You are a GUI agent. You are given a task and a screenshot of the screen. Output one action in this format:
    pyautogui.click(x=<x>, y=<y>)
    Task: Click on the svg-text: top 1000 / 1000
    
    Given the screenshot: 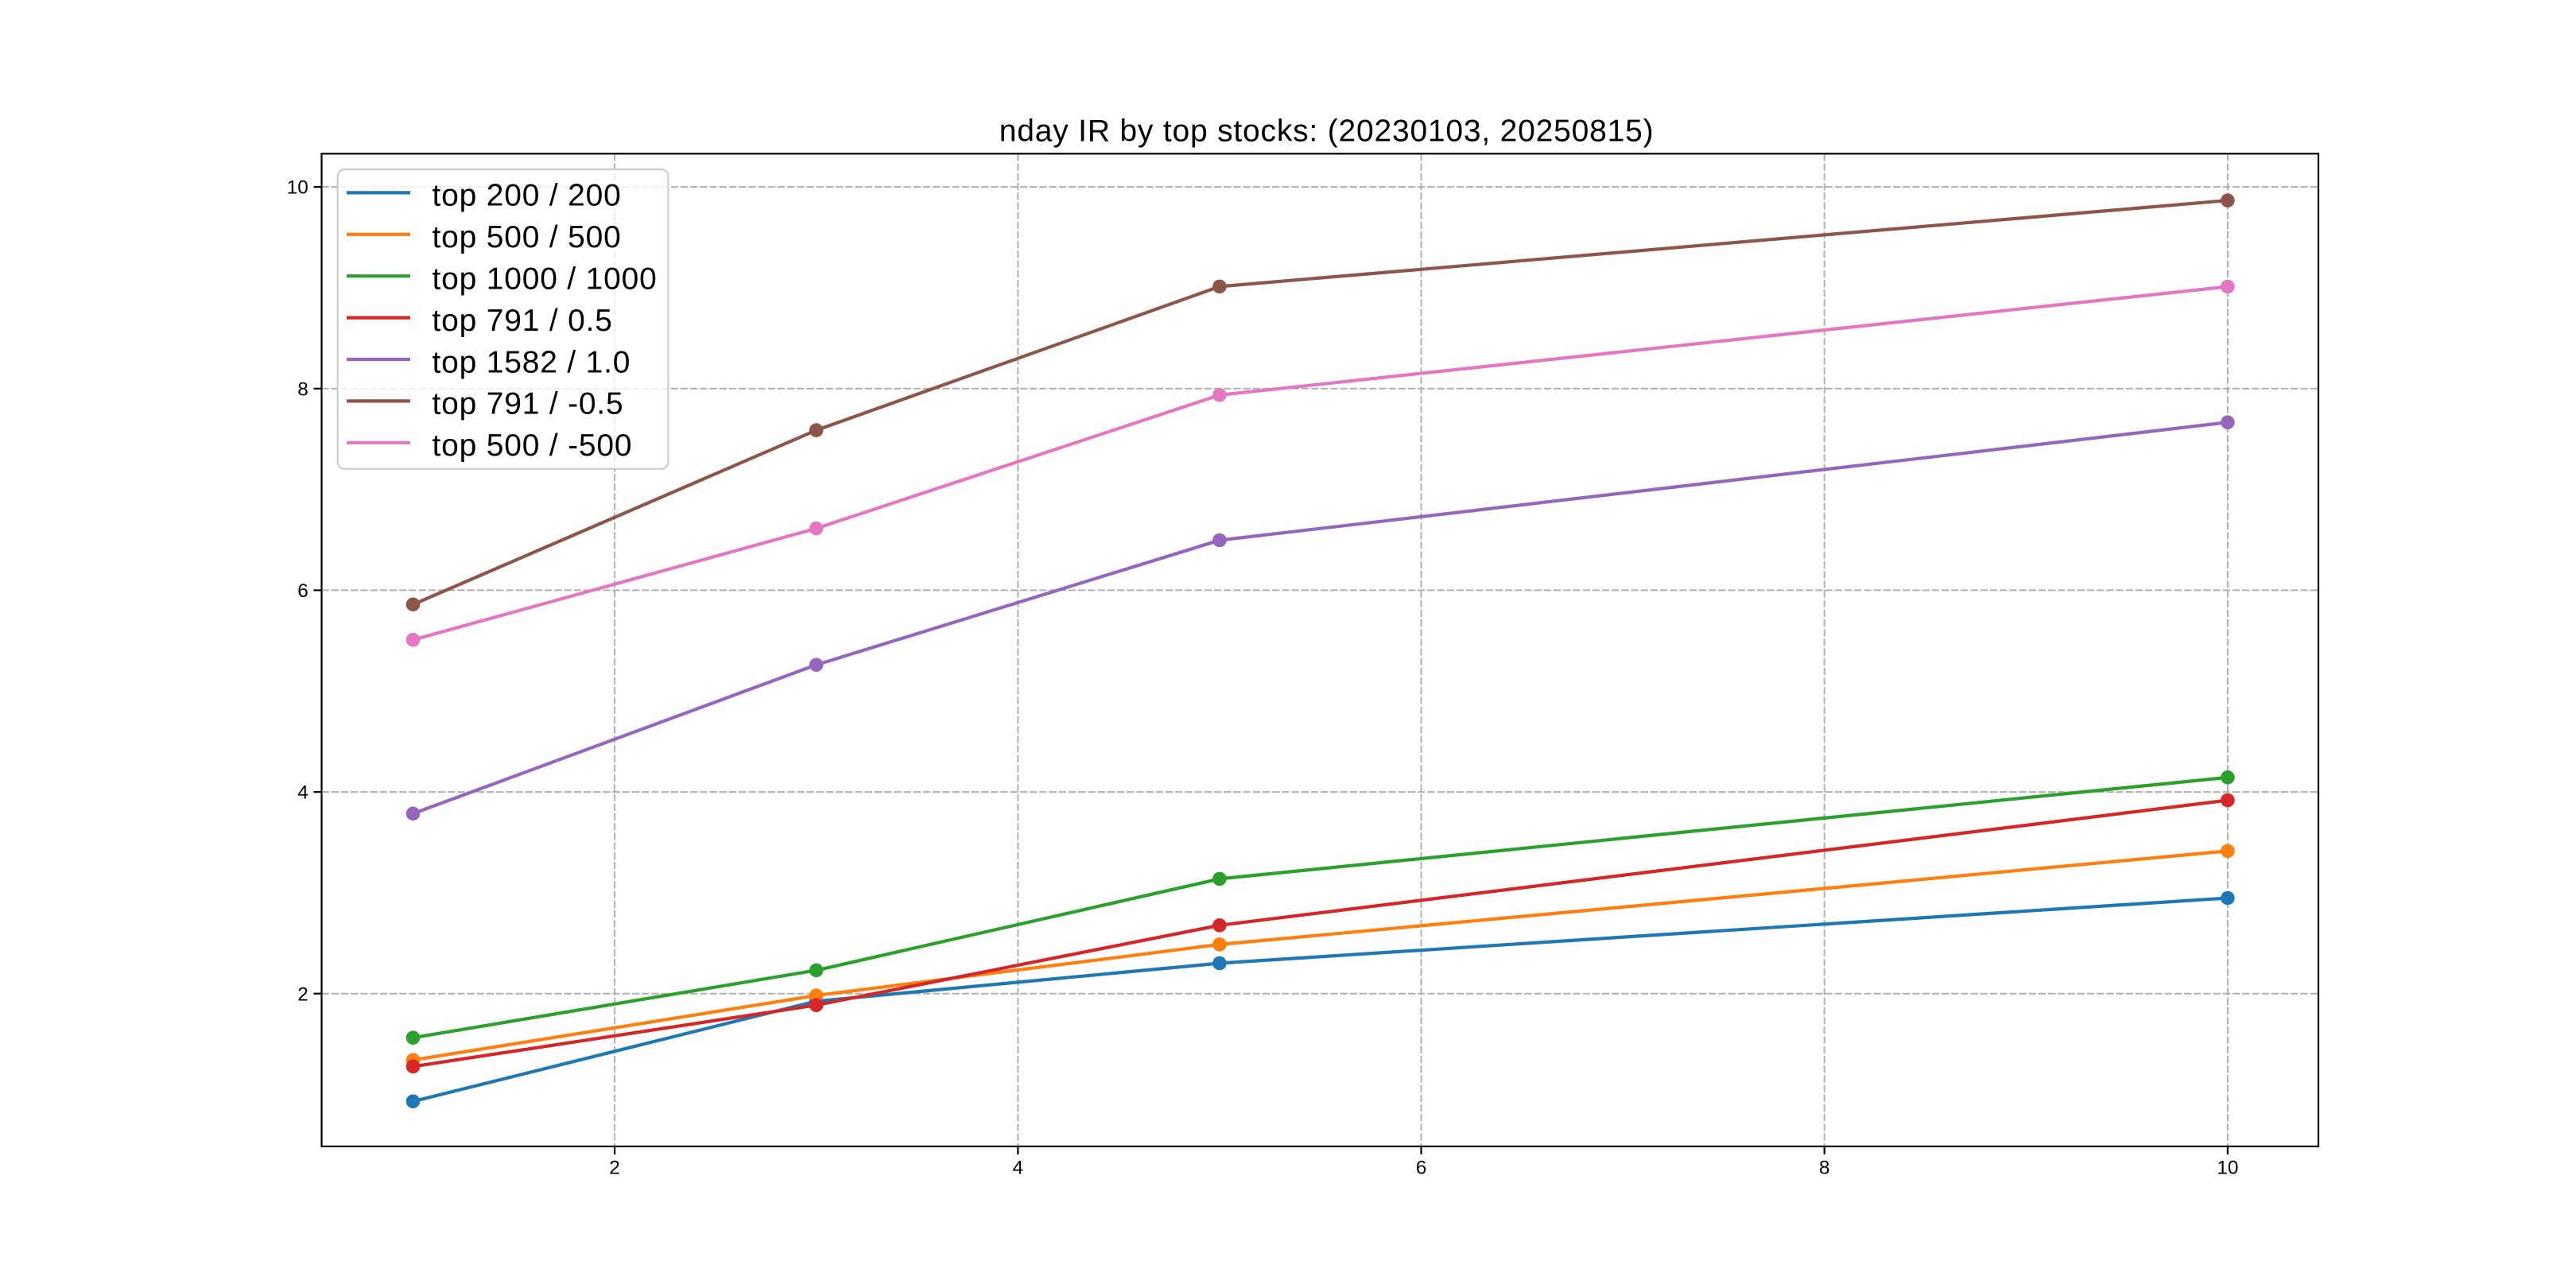 What is the action you would take?
    pyautogui.click(x=545, y=280)
    